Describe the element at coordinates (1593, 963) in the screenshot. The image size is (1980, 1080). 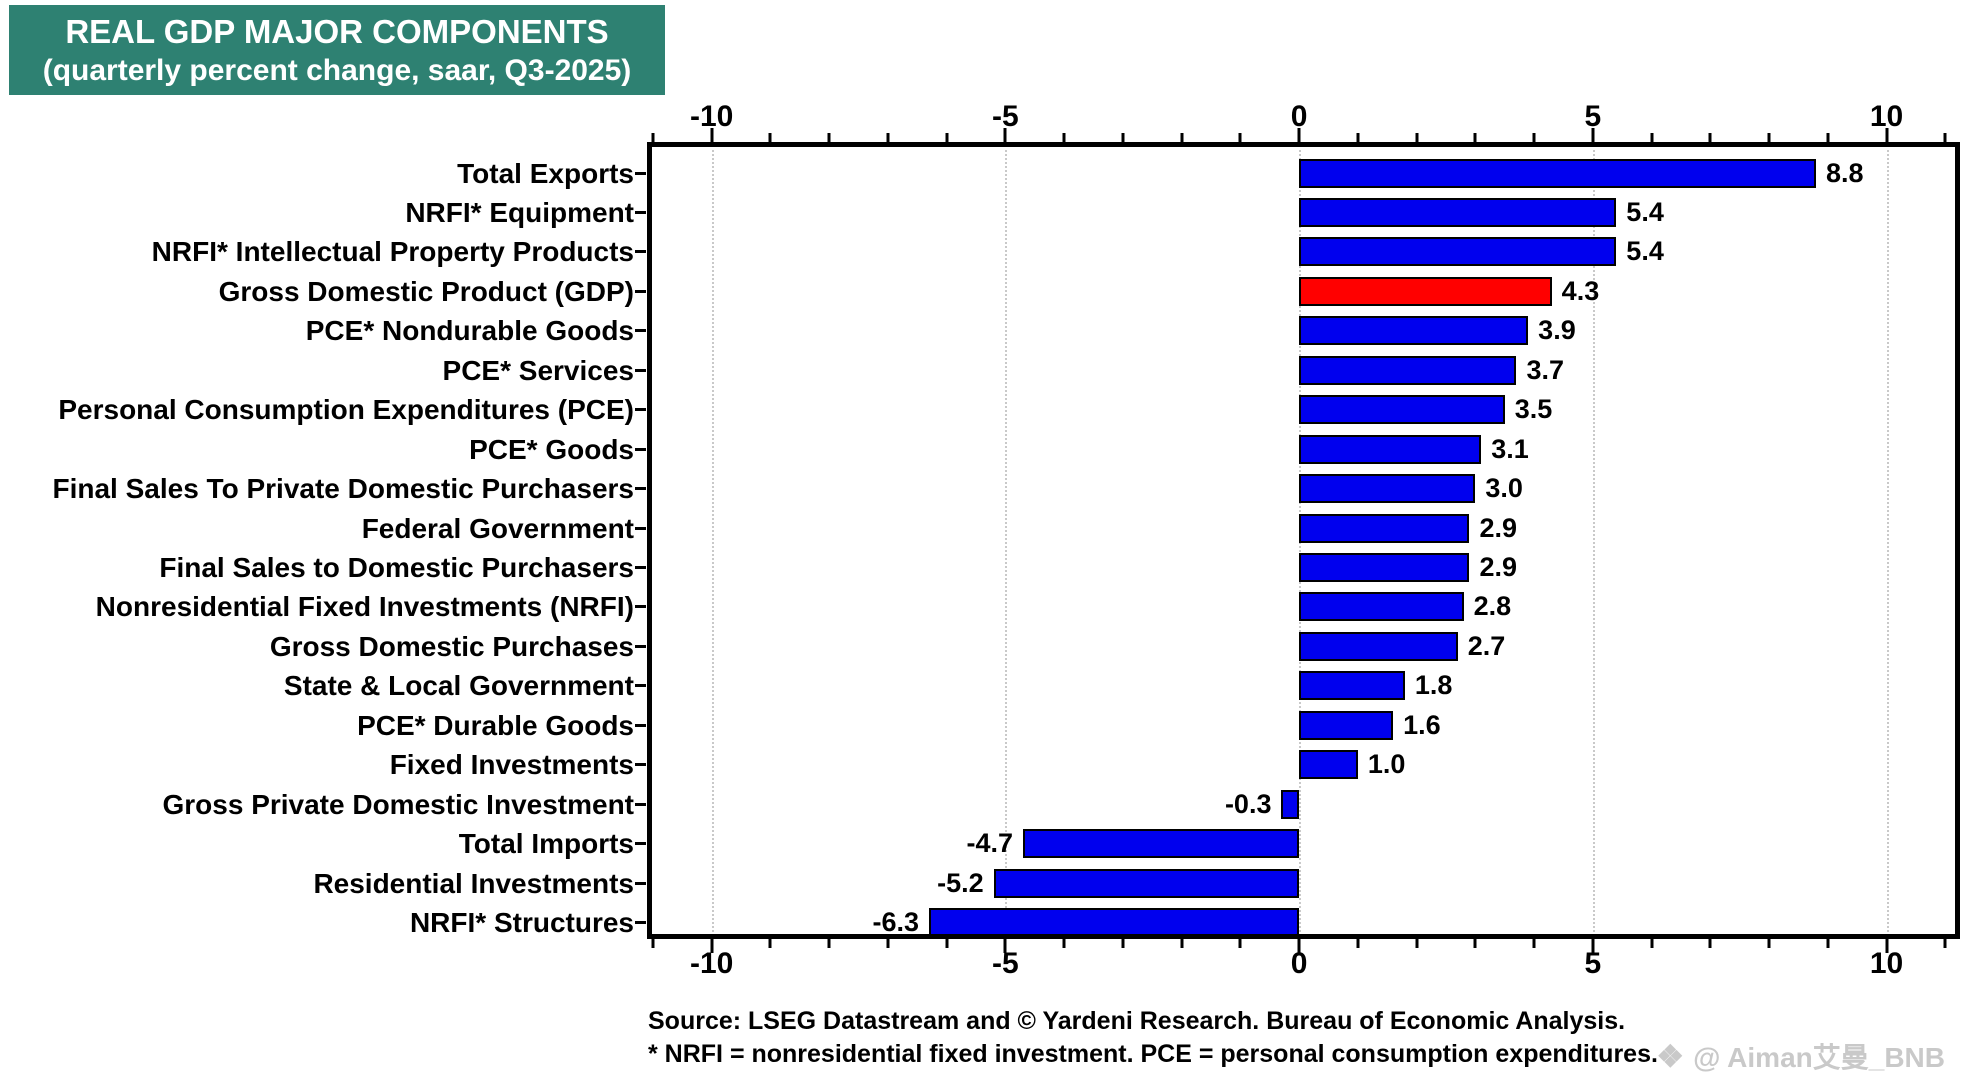
I see `axis-tick-label: 5` at that location.